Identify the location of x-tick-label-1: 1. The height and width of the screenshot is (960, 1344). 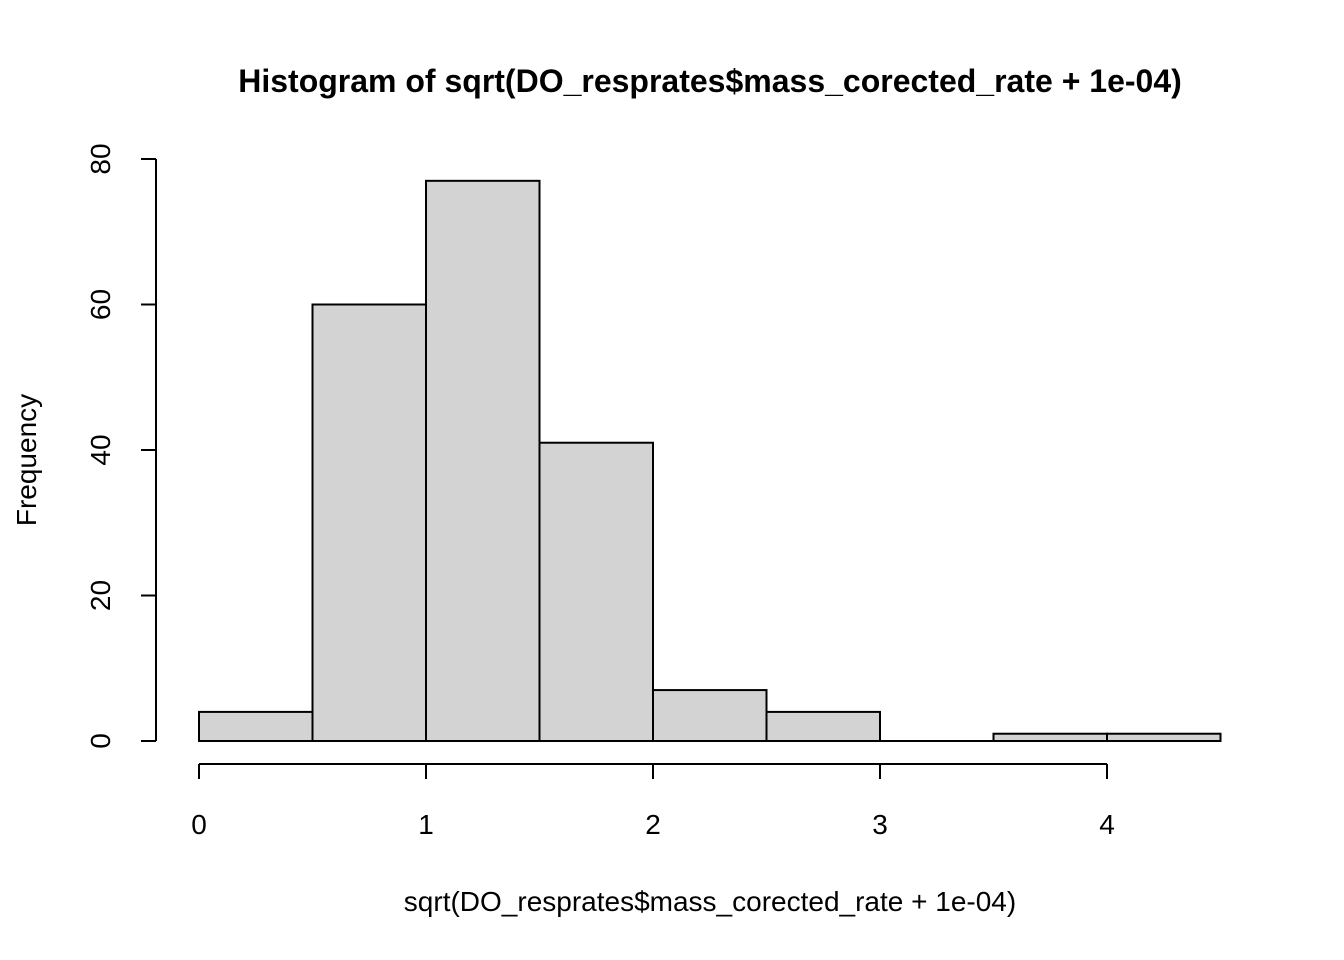
(426, 824).